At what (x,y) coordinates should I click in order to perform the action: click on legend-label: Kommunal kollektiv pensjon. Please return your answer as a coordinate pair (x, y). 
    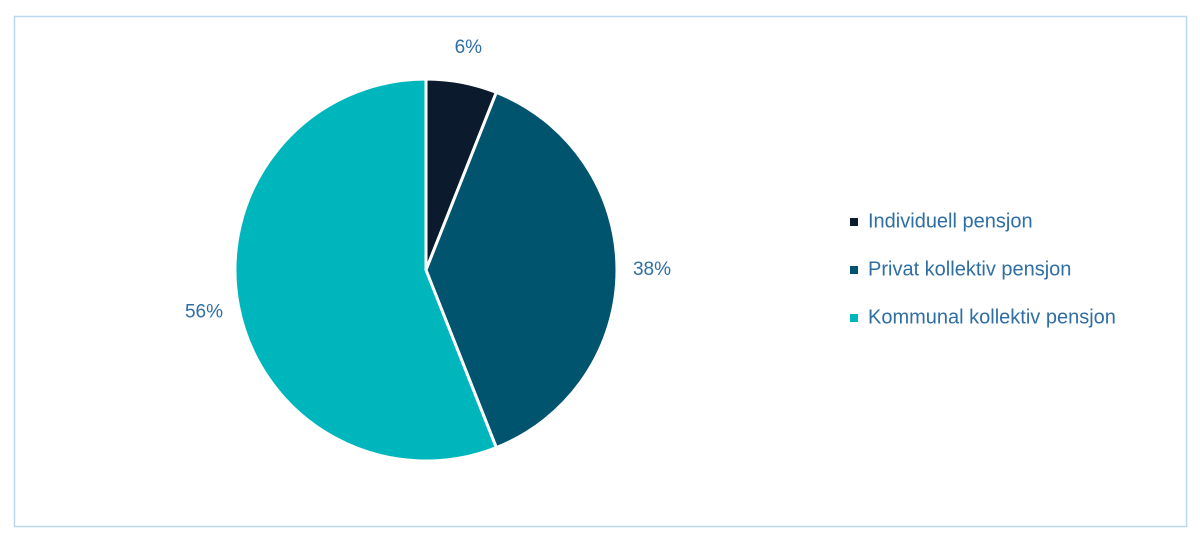
    Looking at the image, I should click on (992, 317).